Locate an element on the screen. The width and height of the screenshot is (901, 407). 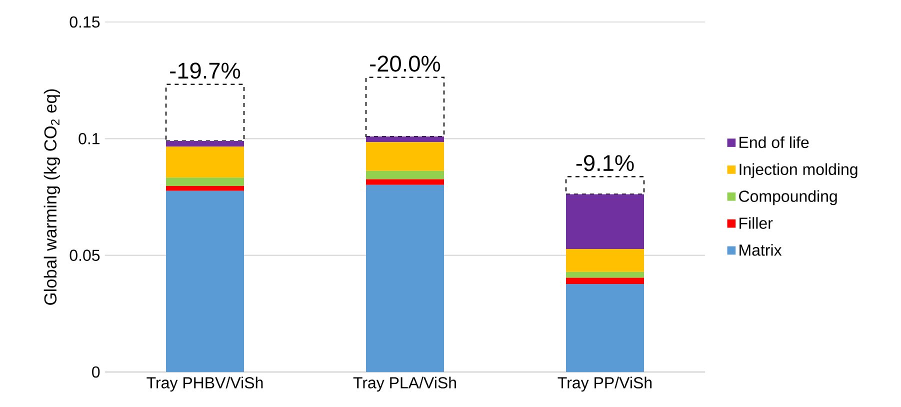
y-tick-label: 0 is located at coordinates (96, 372).